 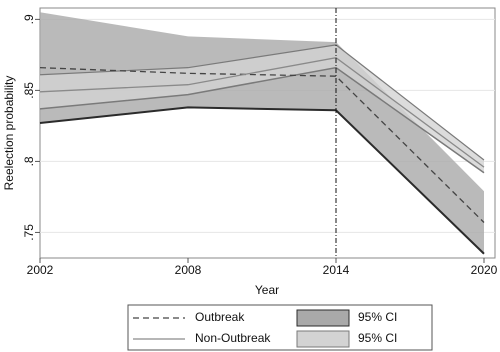 I want to click on legend-label: Outbreak, so click(x=220, y=317).